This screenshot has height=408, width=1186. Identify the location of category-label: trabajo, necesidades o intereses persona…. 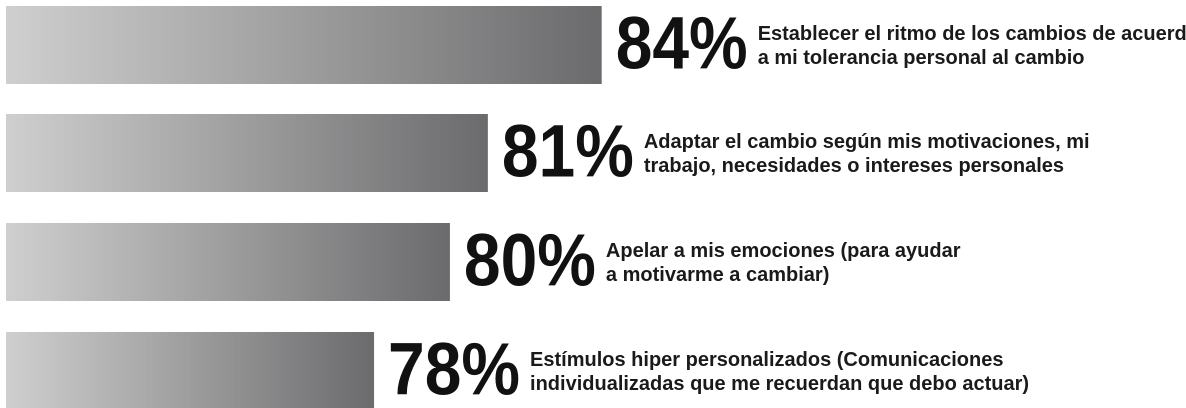
(854, 166).